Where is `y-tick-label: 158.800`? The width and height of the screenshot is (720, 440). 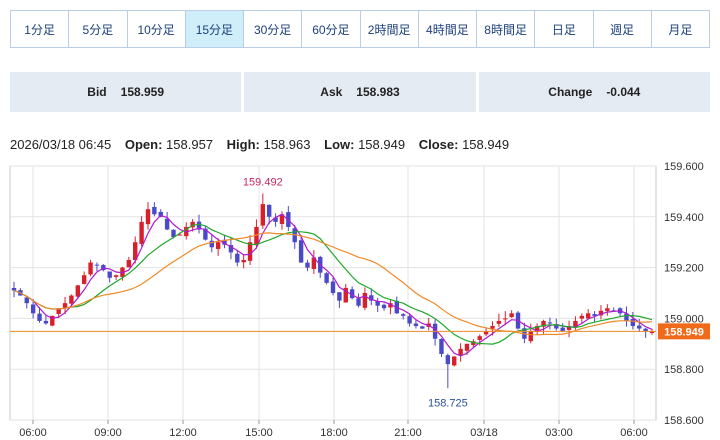 y-tick-label: 158.800 is located at coordinates (684, 370).